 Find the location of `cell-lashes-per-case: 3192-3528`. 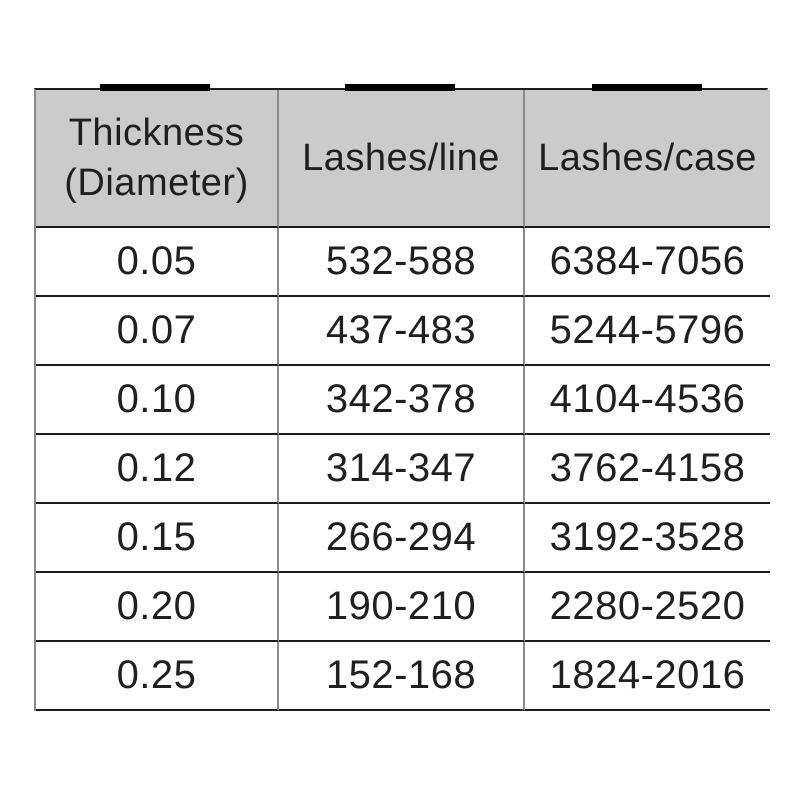

cell-lashes-per-case: 3192-3528 is located at coordinates (647, 538).